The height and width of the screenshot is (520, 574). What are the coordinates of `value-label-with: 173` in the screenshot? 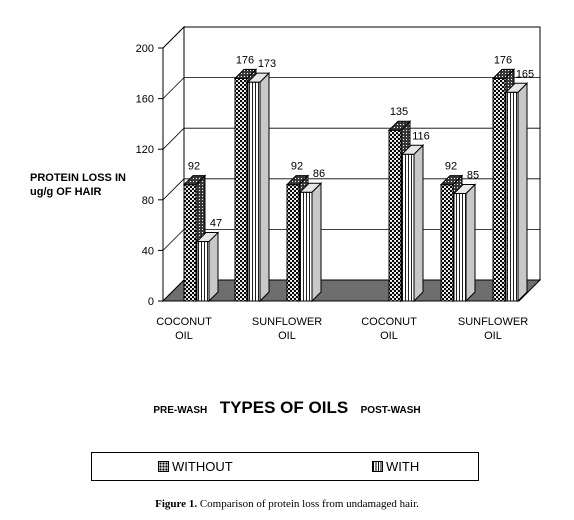 It's located at (267, 64).